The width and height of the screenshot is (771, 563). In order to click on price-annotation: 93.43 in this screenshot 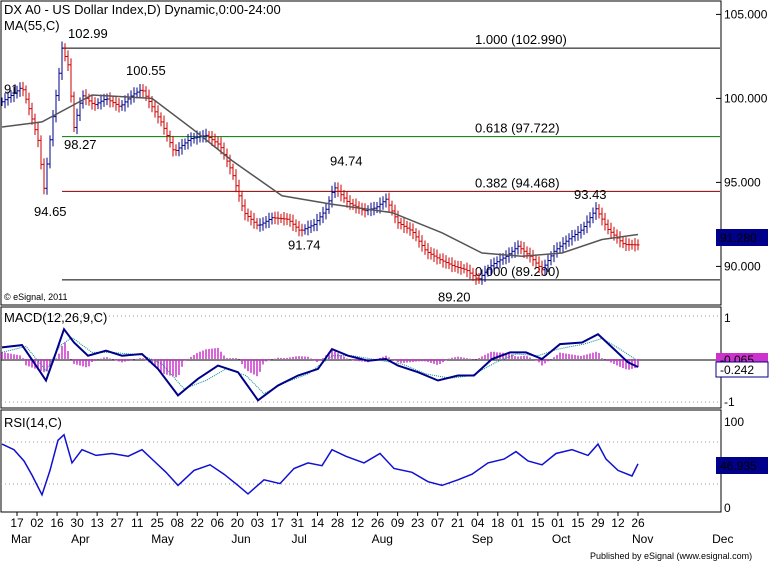, I will do `click(590, 194)`.